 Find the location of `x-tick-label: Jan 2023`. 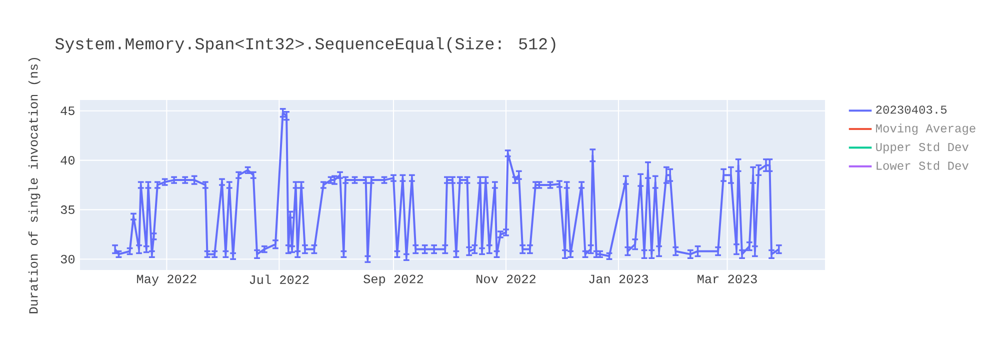

x-tick-label: Jan 2023 is located at coordinates (618, 279).